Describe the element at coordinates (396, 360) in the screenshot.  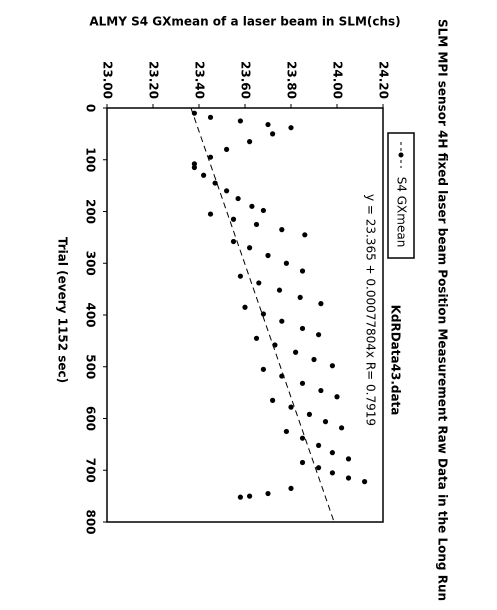
I see `annotation: KdRData43.data` at that location.